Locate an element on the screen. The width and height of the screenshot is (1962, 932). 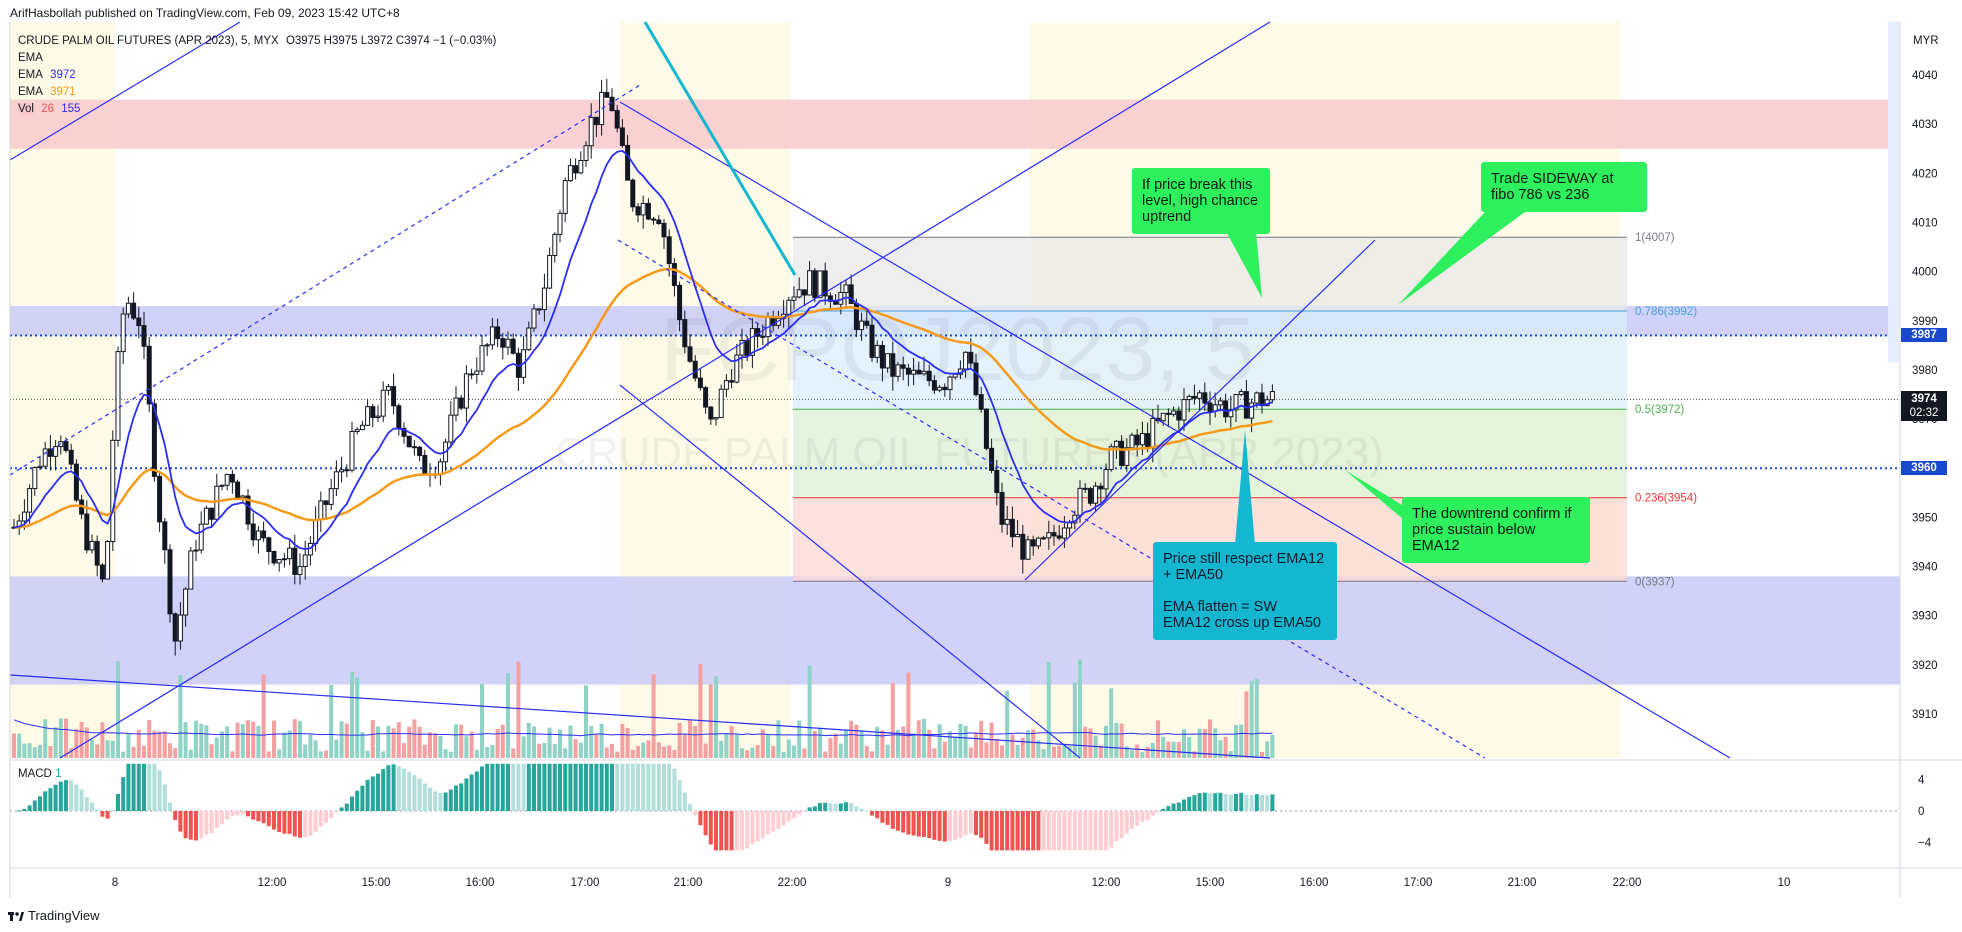
tradingview-logo: TradingView is located at coordinates (54, 915).